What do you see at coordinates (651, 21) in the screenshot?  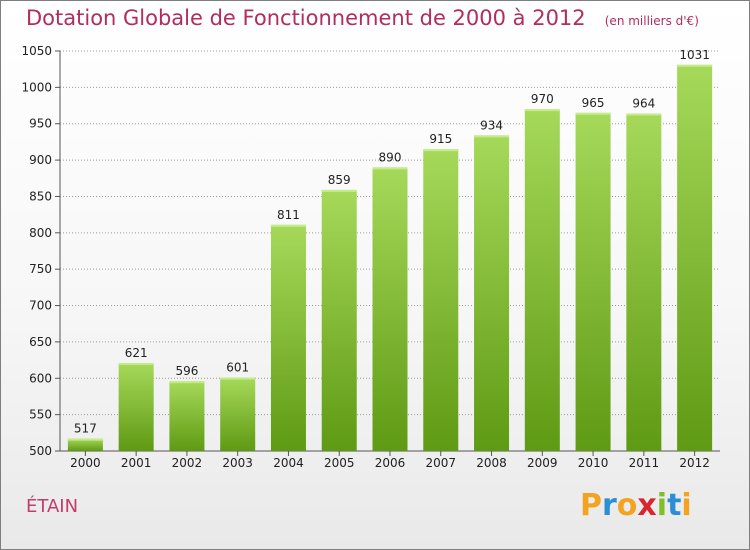 I see `chart-subtitle: (en milliers d'€)` at bounding box center [651, 21].